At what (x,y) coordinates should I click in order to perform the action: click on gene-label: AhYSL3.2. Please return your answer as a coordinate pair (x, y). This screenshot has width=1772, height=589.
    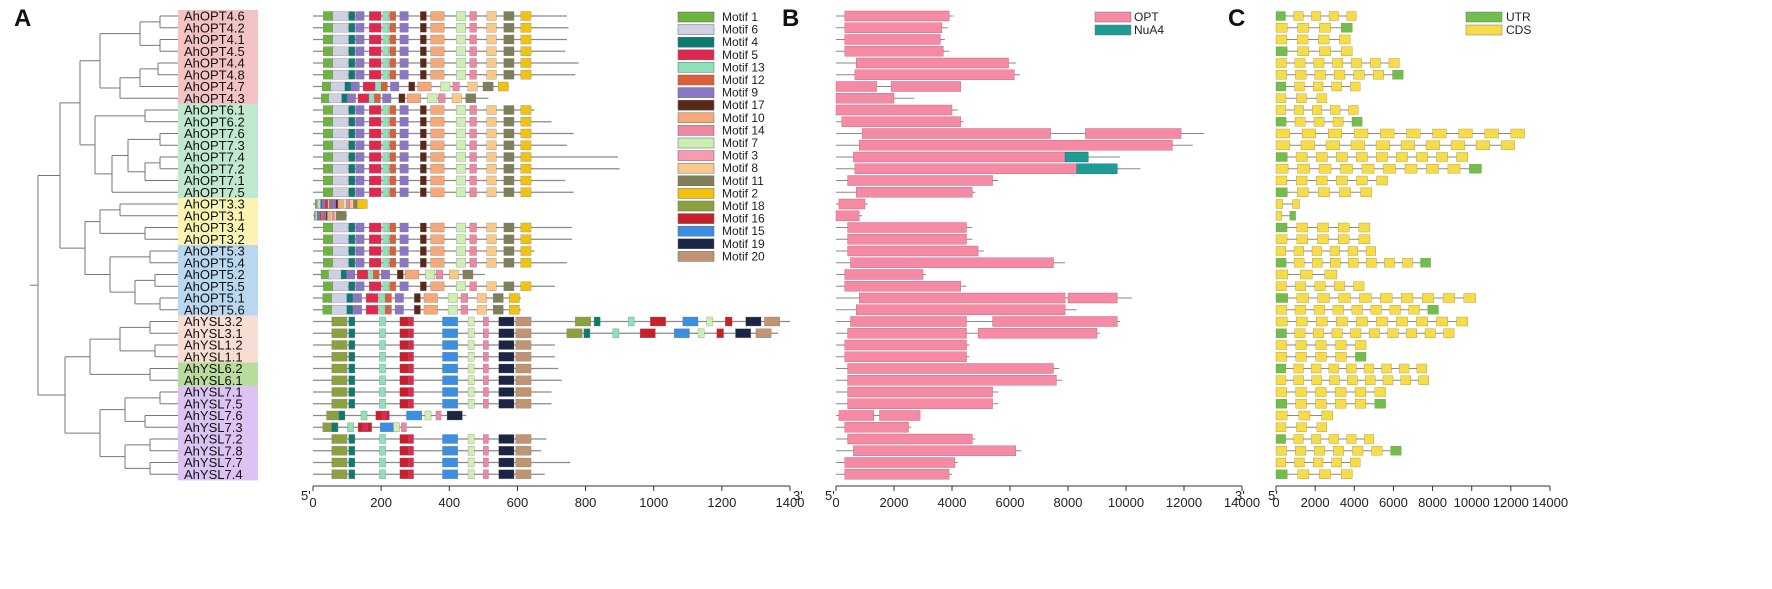
    Looking at the image, I should click on (213, 321).